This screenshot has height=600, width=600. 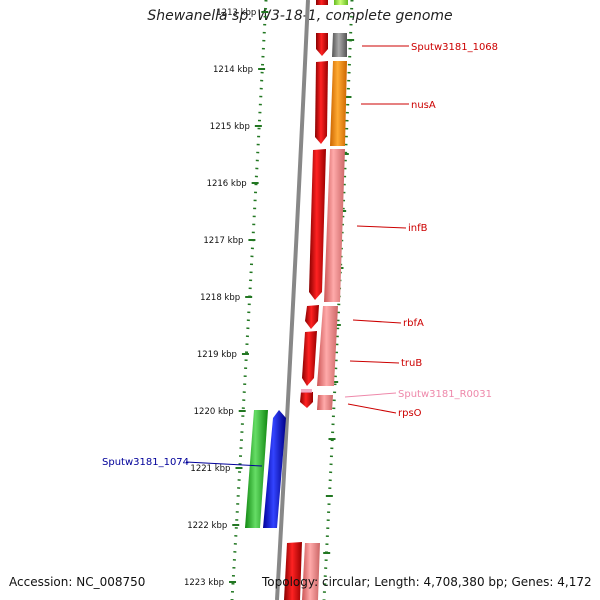 I want to click on gene-label-nusA: nusA, so click(x=423, y=105).